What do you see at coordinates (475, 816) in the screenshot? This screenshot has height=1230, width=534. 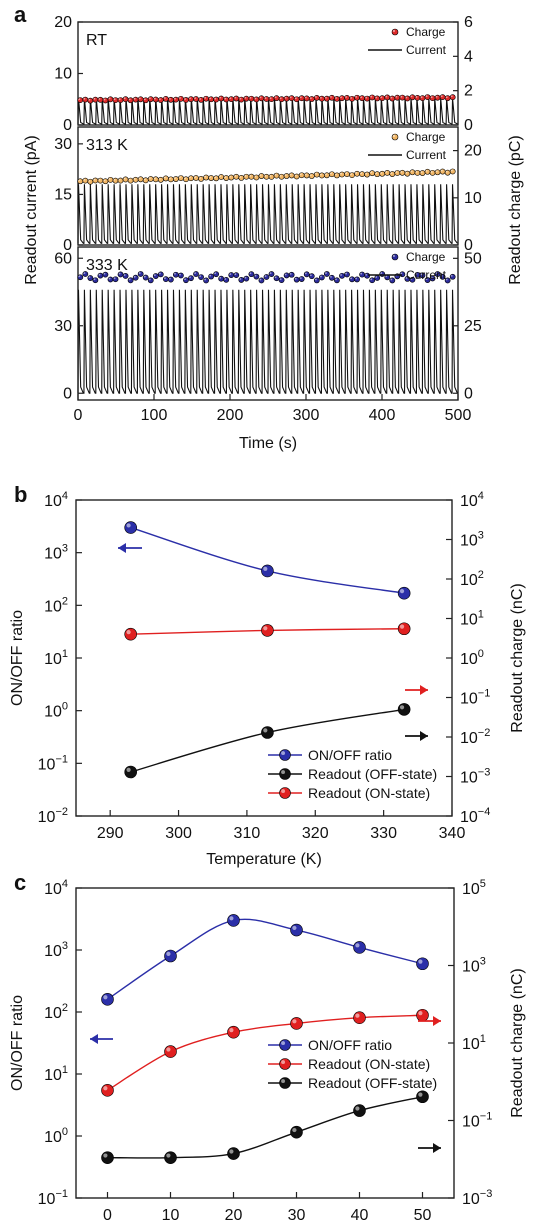 I see `y2-tick-label: 10⁻⁴` at bounding box center [475, 816].